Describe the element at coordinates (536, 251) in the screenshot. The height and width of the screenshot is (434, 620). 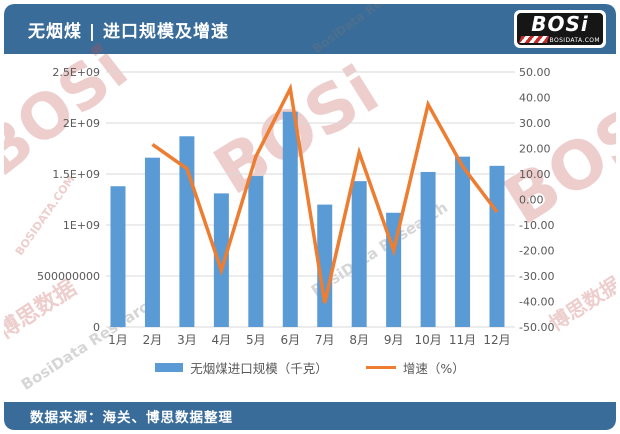
I see `right-axis-tick: -20.00` at that location.